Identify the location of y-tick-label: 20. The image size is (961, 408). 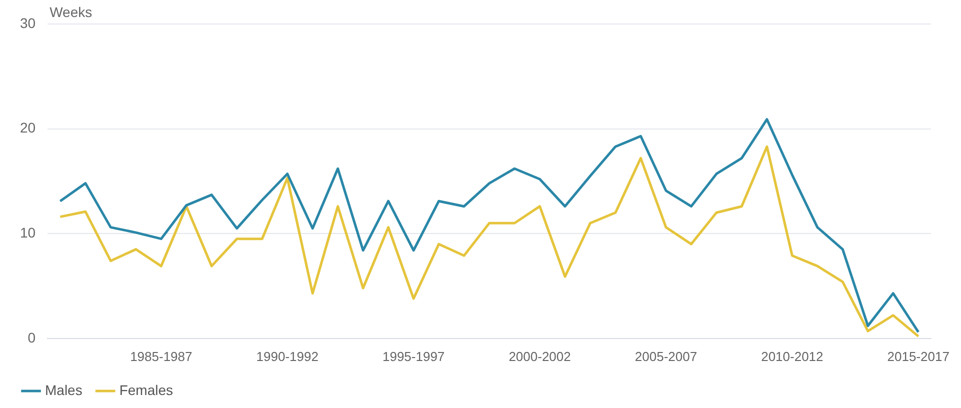
(28, 128).